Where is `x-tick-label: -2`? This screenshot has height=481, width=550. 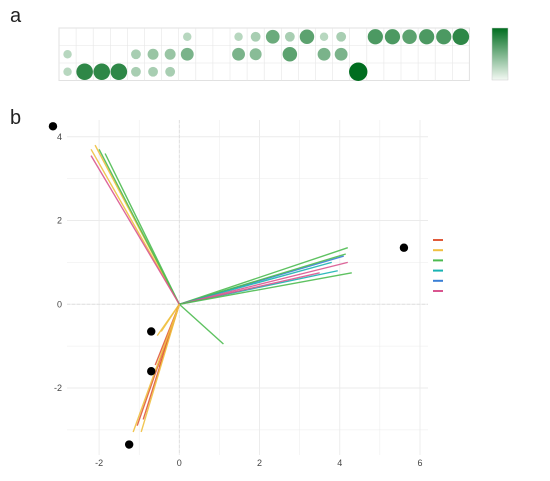
x-tick-label: -2 is located at coordinates (99, 463).